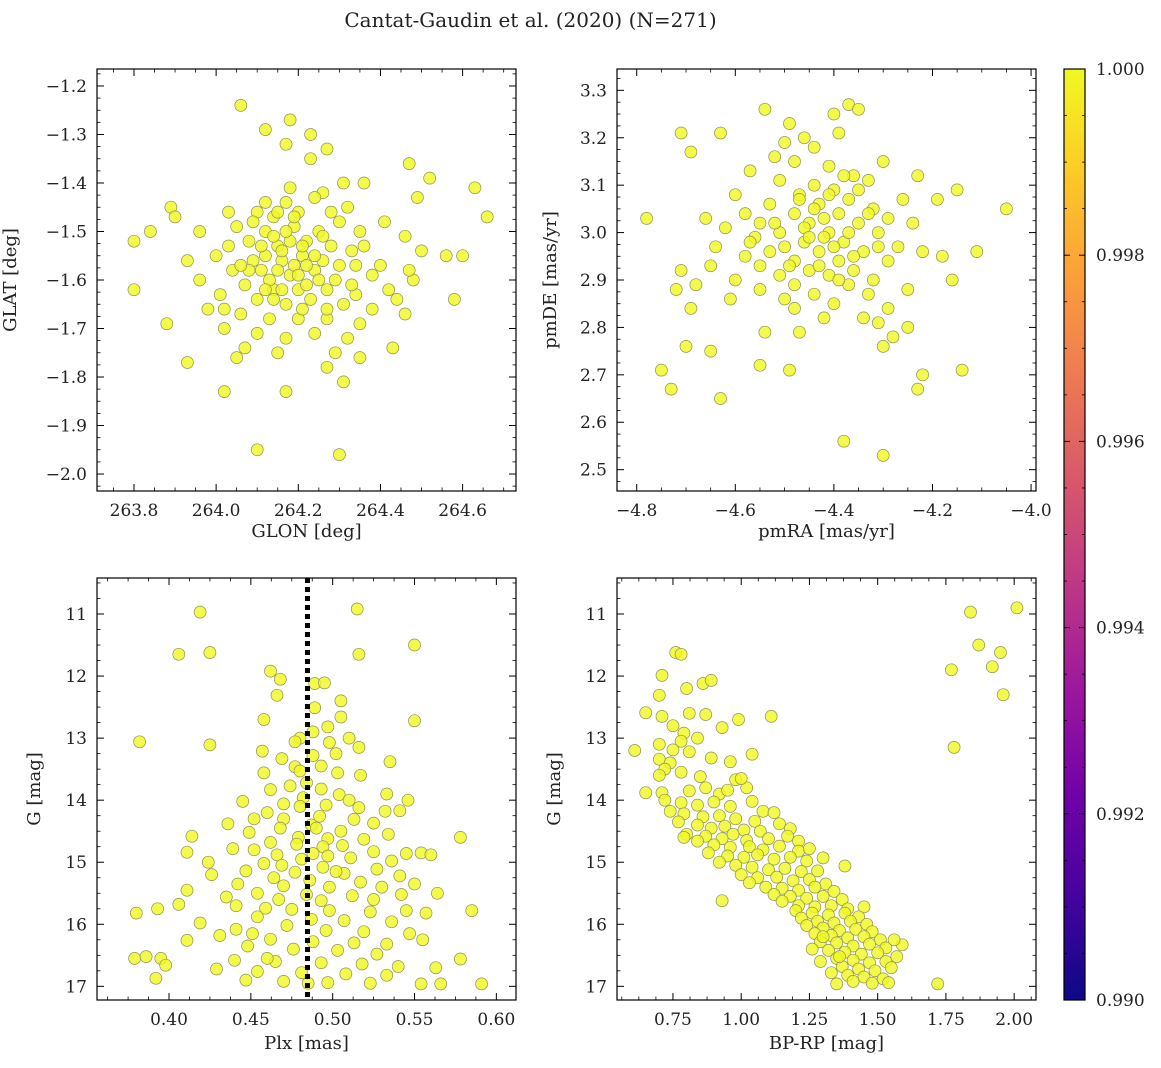 The height and width of the screenshot is (1068, 1161). Describe the element at coordinates (1104, 535) in the screenshot. I see `colorbar: 0.990 0.992 0.994 0.996 0.998 1.000` at that location.